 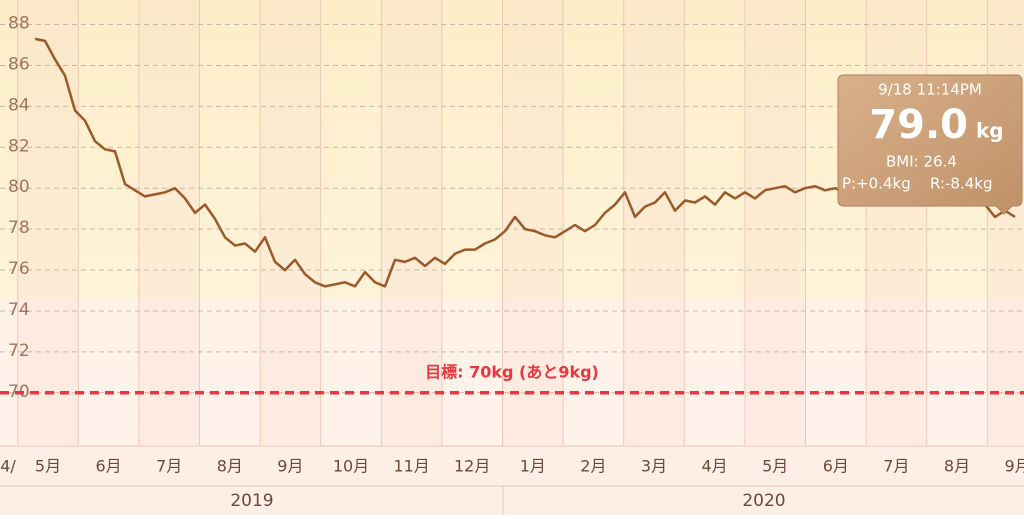 What do you see at coordinates (19, 105) in the screenshot?
I see `y-tick-label: 84` at bounding box center [19, 105].